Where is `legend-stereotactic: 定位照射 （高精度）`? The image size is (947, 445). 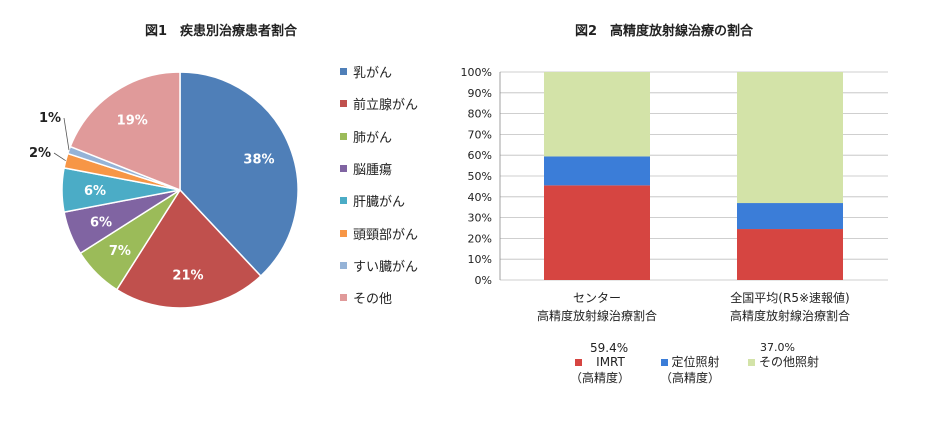 legend-stereotactic: 定位照射 （高精度） is located at coordinates (690, 370).